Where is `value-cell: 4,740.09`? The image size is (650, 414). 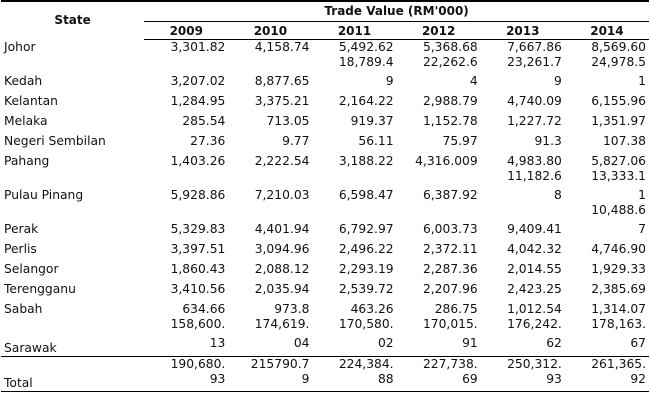
value-cell: 4,740.09 is located at coordinates (534, 101).